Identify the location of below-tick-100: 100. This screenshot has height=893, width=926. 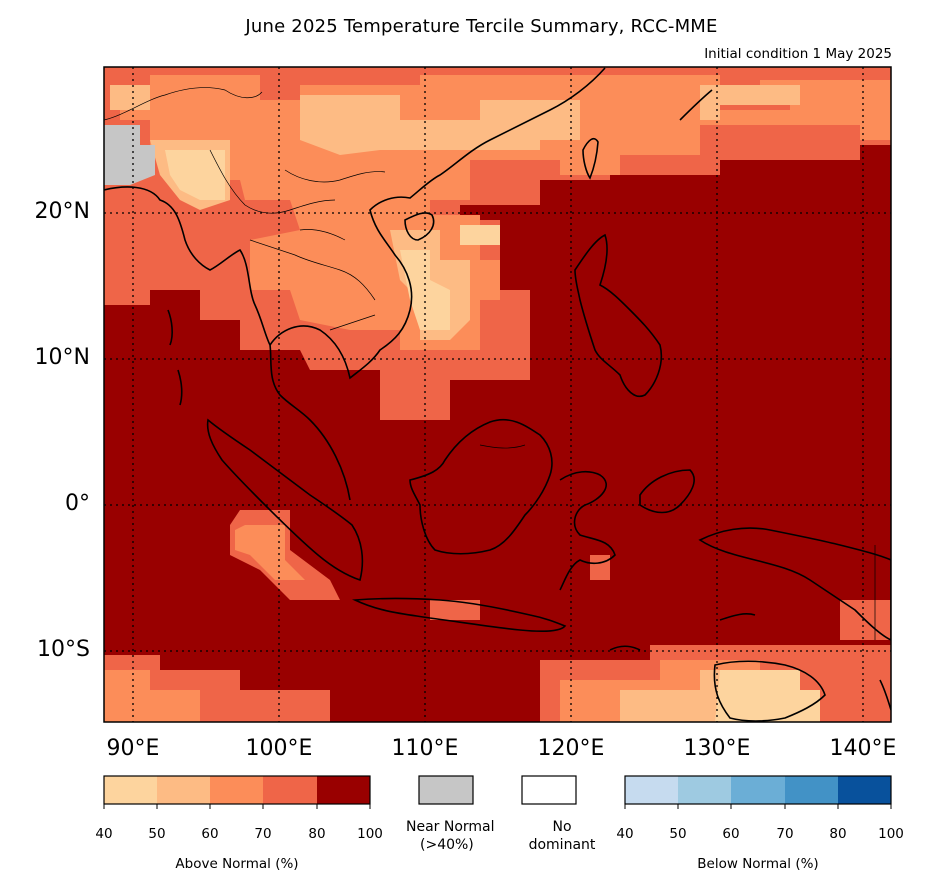
(891, 834).